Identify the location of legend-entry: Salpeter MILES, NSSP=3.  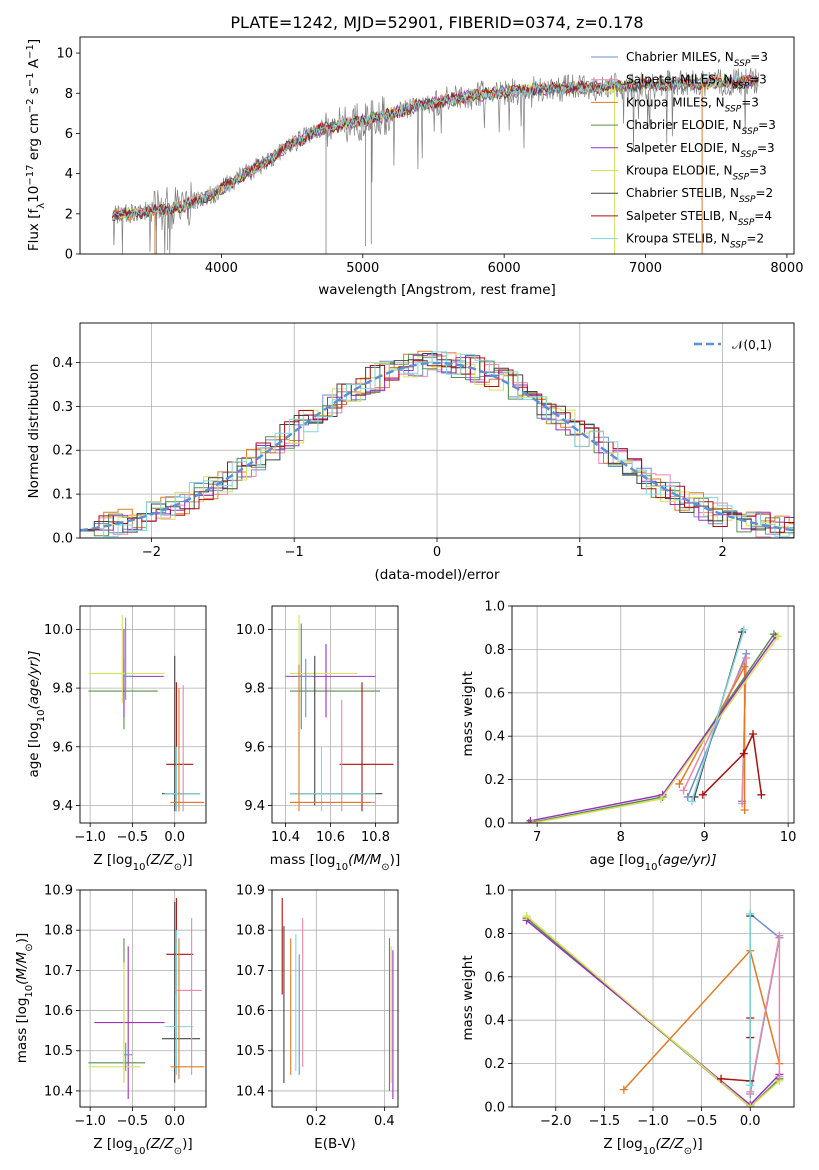
(696, 82).